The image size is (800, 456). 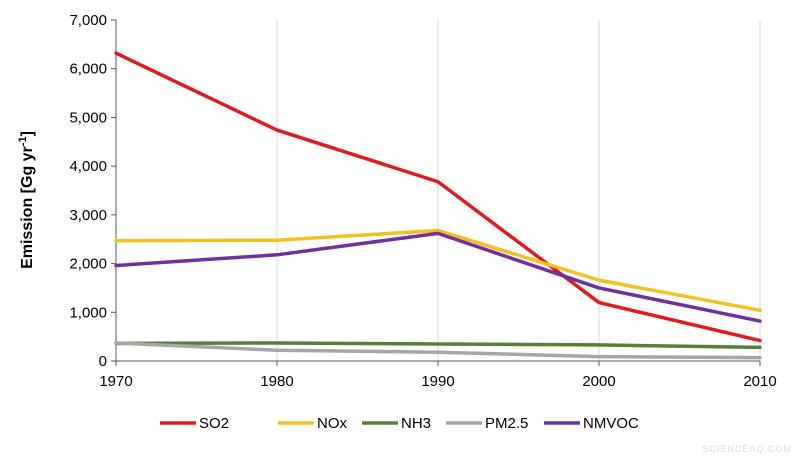 I want to click on y-tick-label: 3,000, so click(x=88, y=215).